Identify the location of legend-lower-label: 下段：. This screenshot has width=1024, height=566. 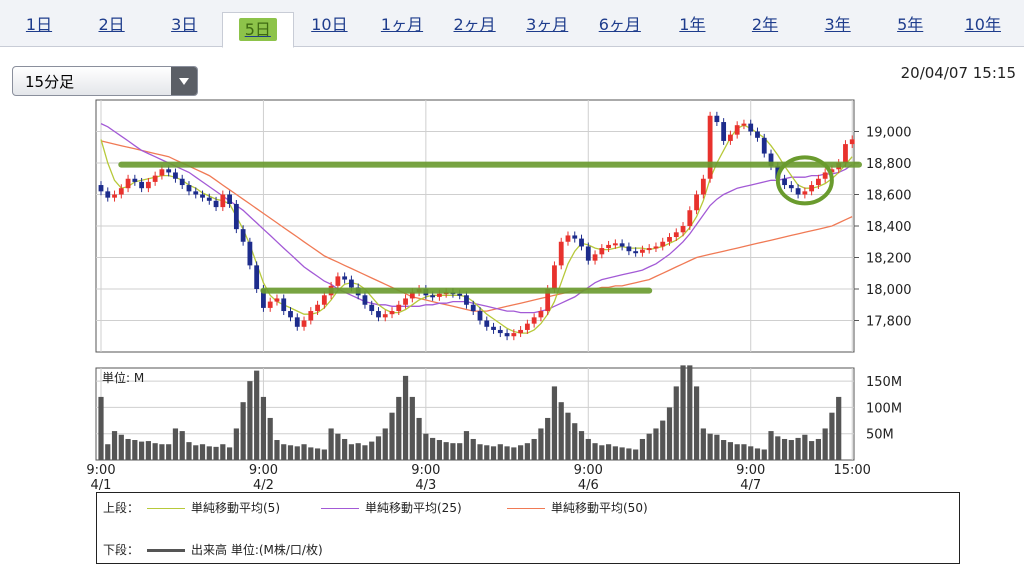
(121, 550).